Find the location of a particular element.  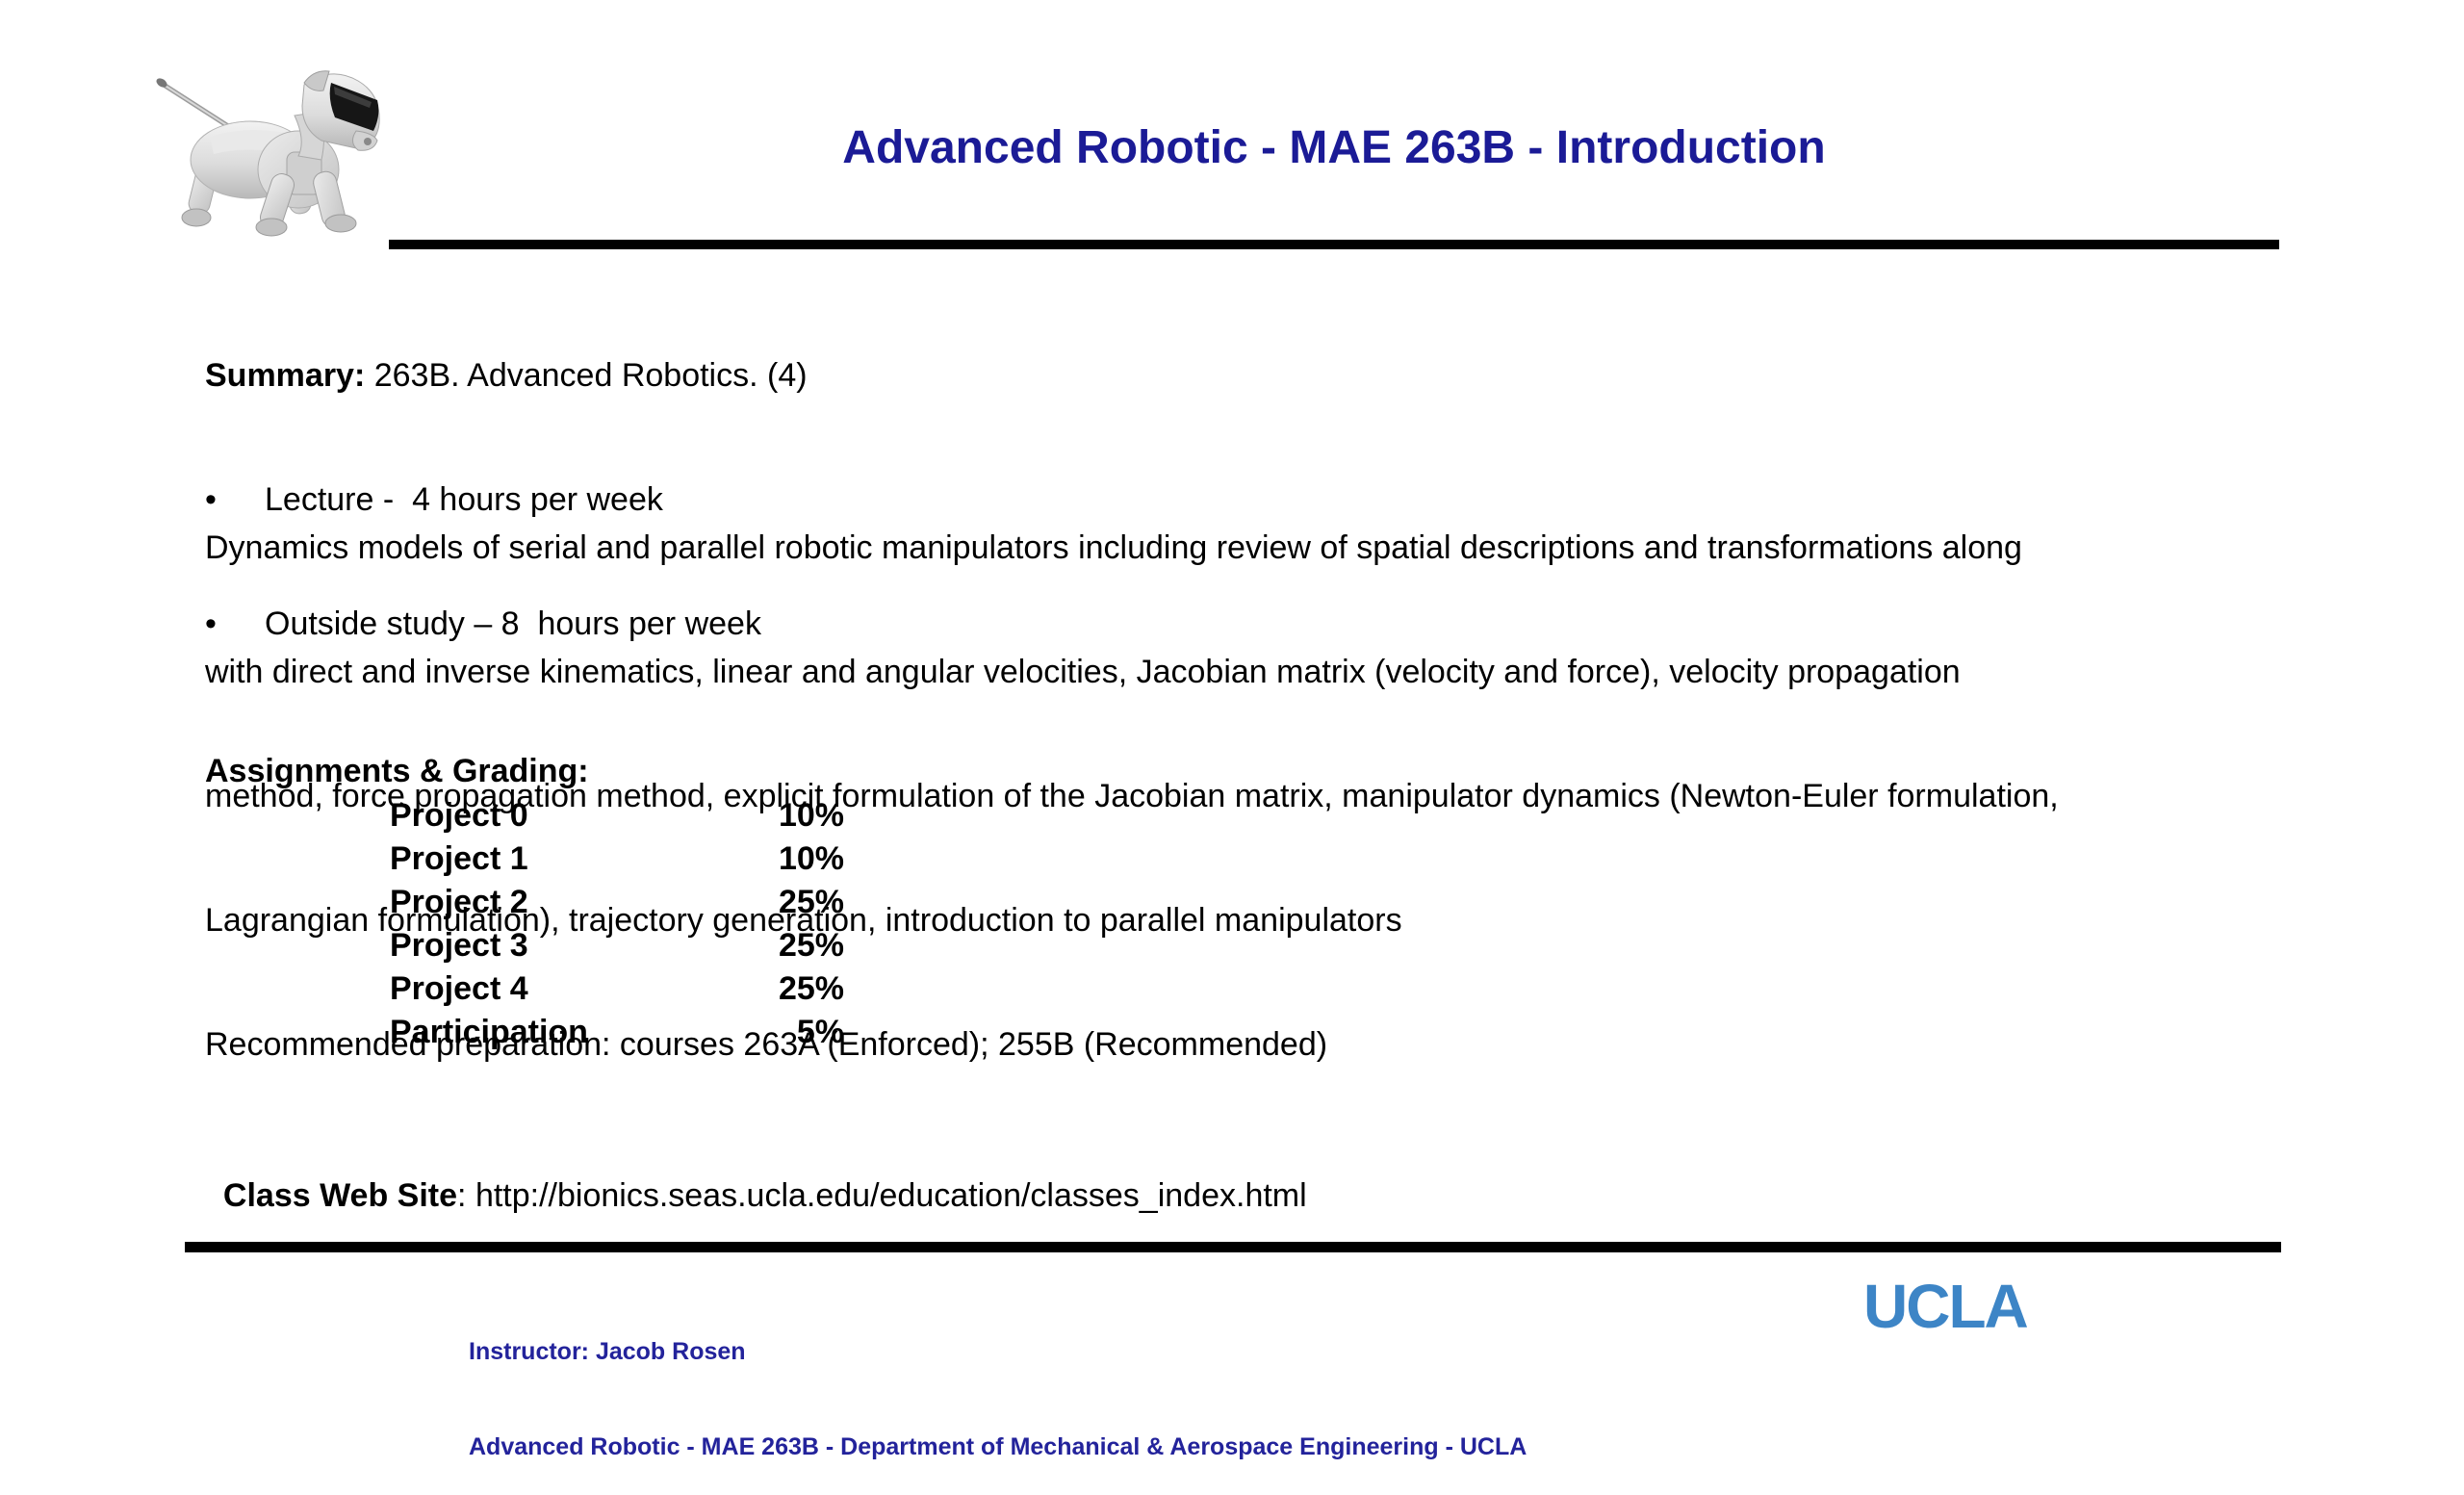

footer-divider is located at coordinates (1233, 1247).